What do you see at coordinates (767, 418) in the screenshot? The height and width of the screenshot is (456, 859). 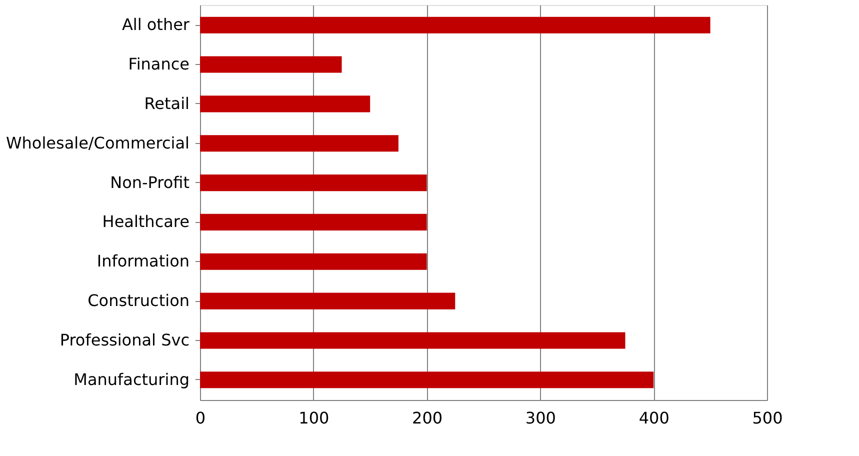 I see `x-tick-label: 500` at bounding box center [767, 418].